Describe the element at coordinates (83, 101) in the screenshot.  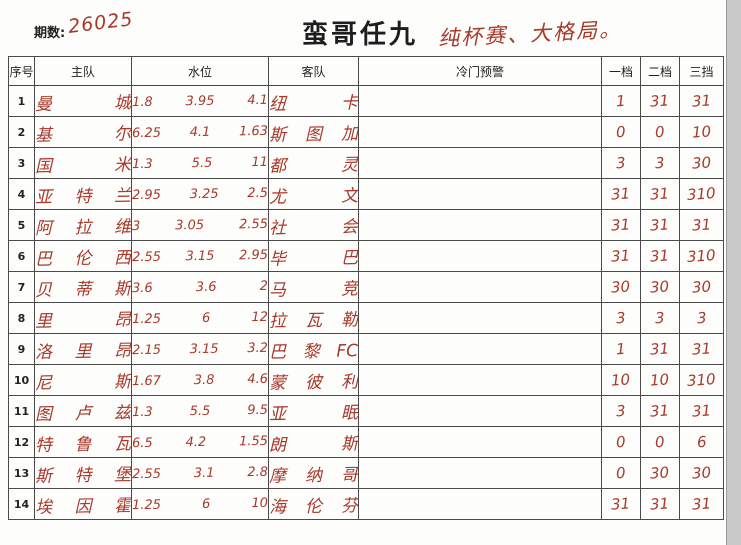
I see `home-team-cell: 曼城` at that location.